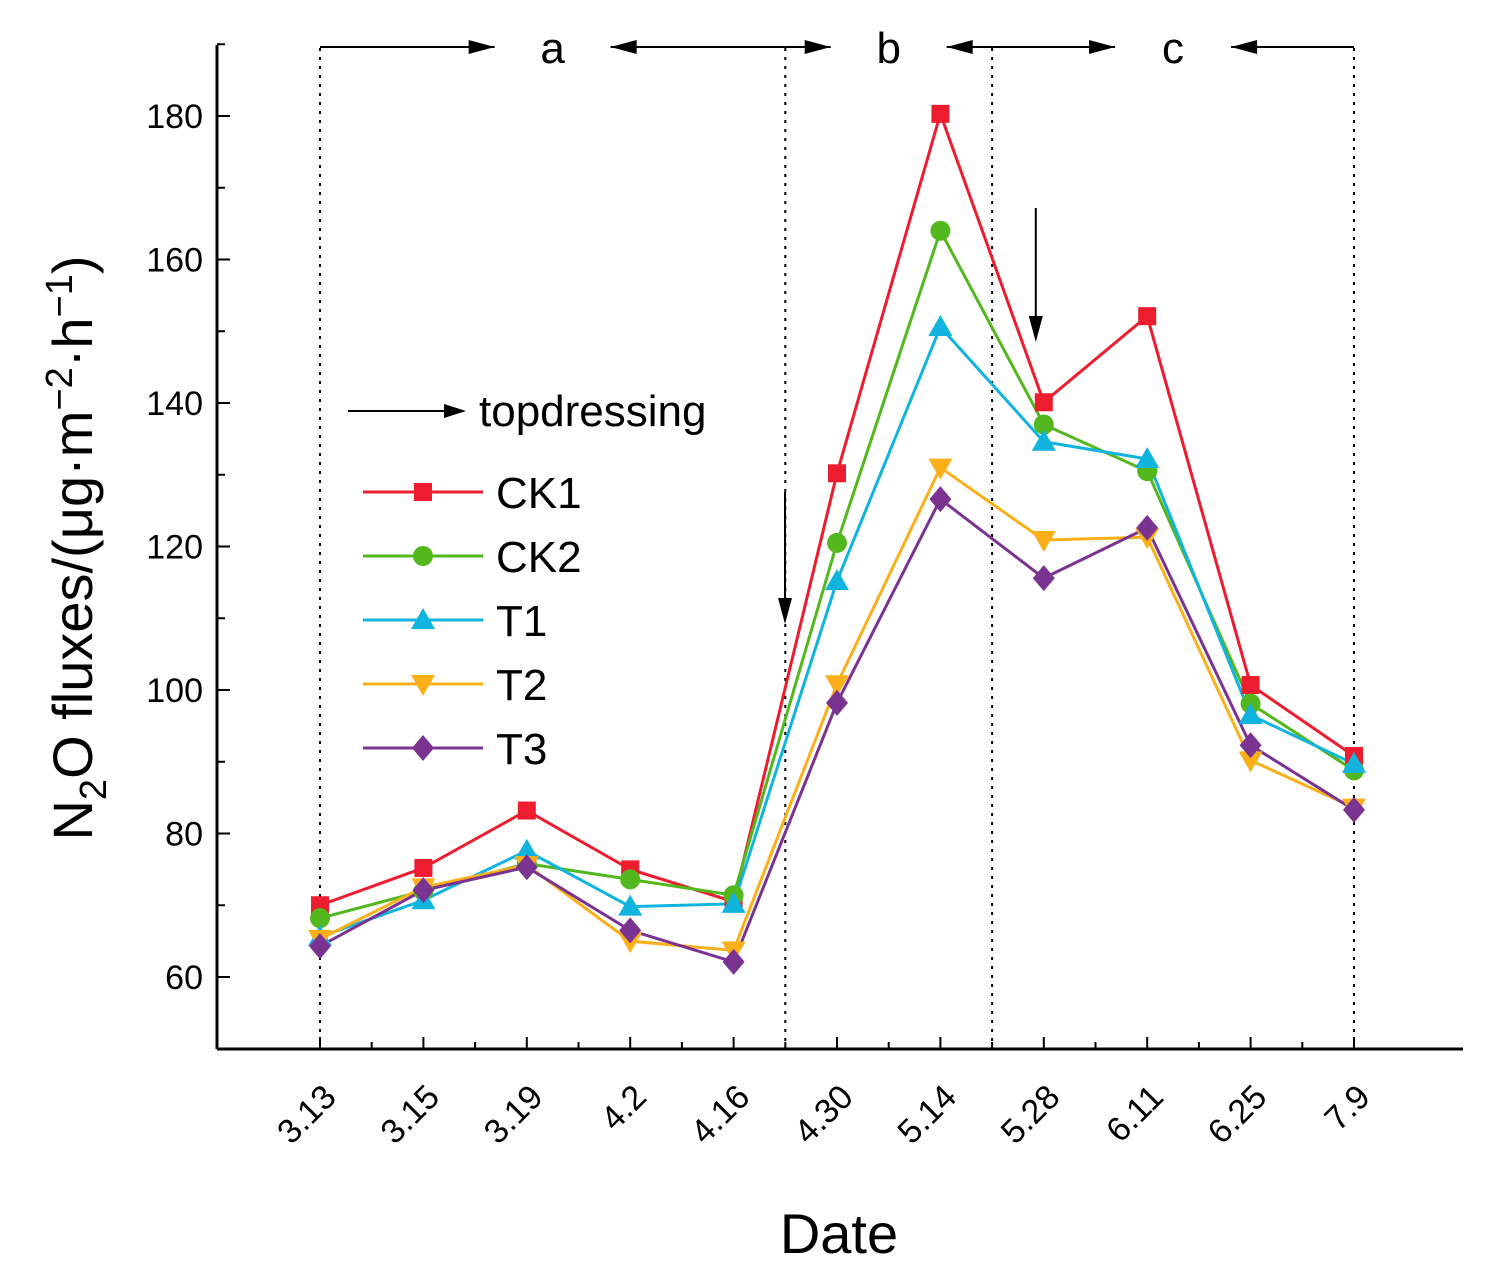 Image resolution: width=1486 pixels, height=1276 pixels. Describe the element at coordinates (174, 117) in the screenshot. I see `y-tick-label: 180` at that location.